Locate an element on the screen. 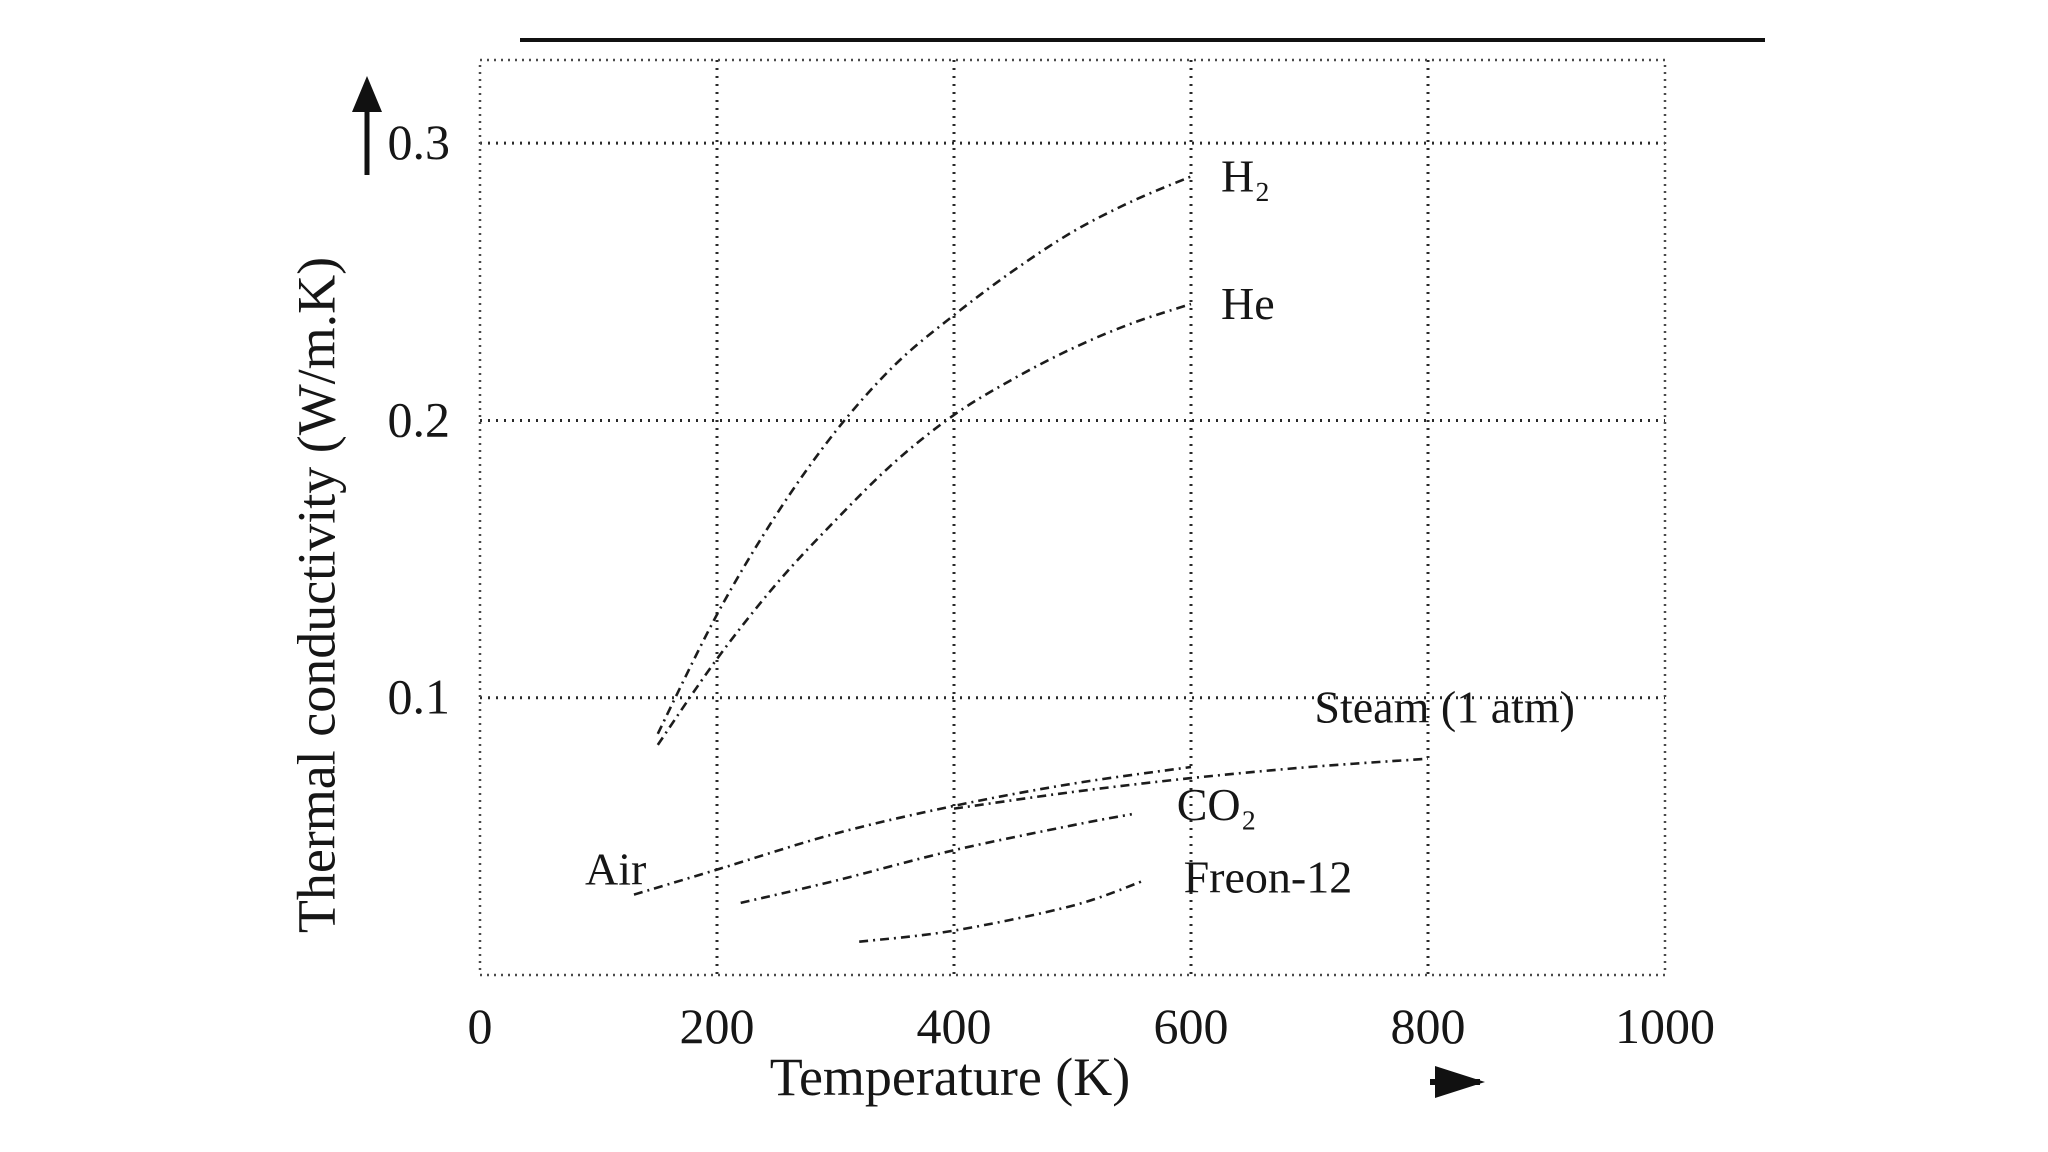  y-tick-label: 0.1 is located at coordinates (419, 697).